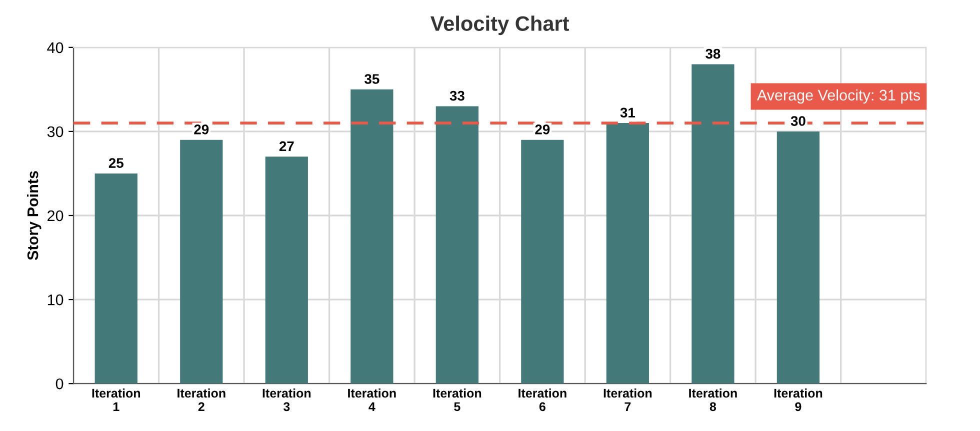  What do you see at coordinates (713, 400) in the screenshot?
I see `x-tick-label: Iteration 8` at bounding box center [713, 400].